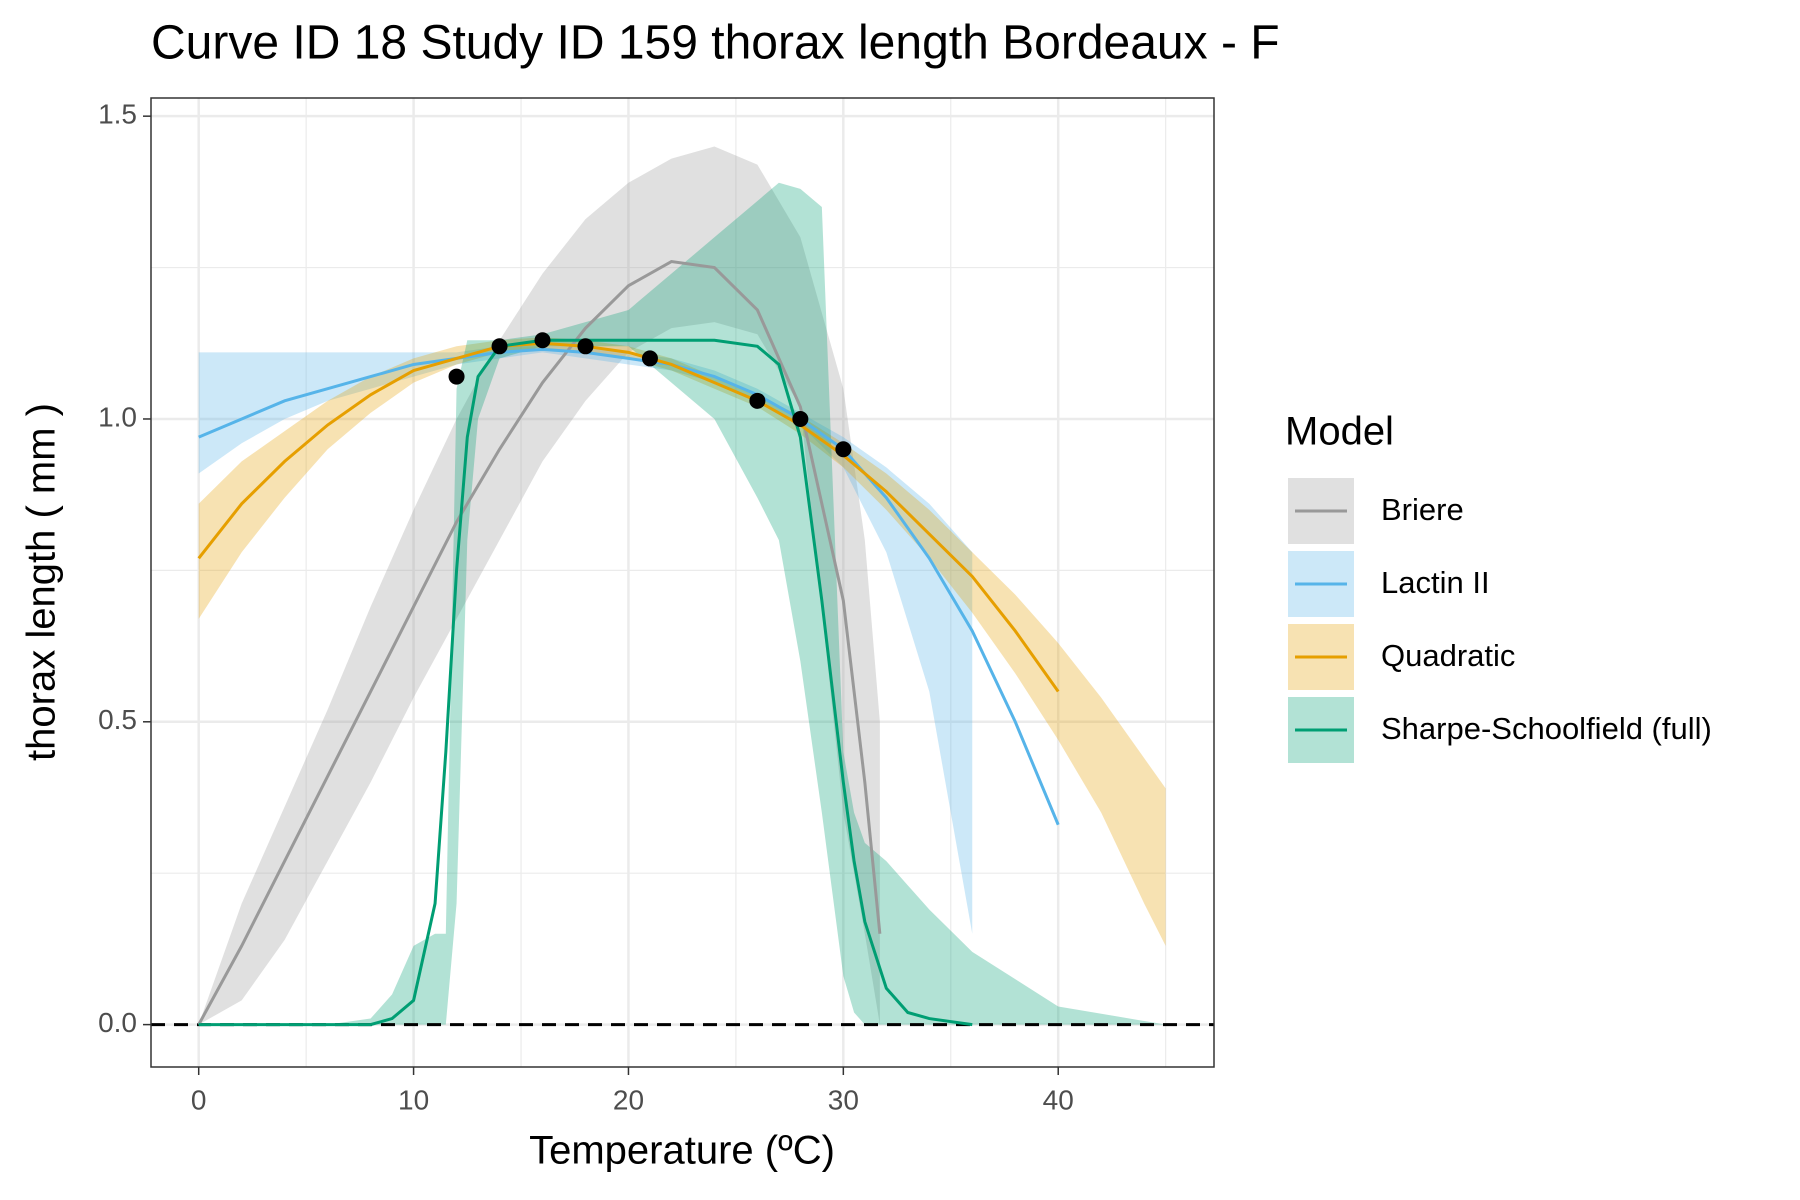 This screenshot has width=1800, height=1200. Describe the element at coordinates (1448, 655) in the screenshot. I see `legend-label: Quadratic` at that location.